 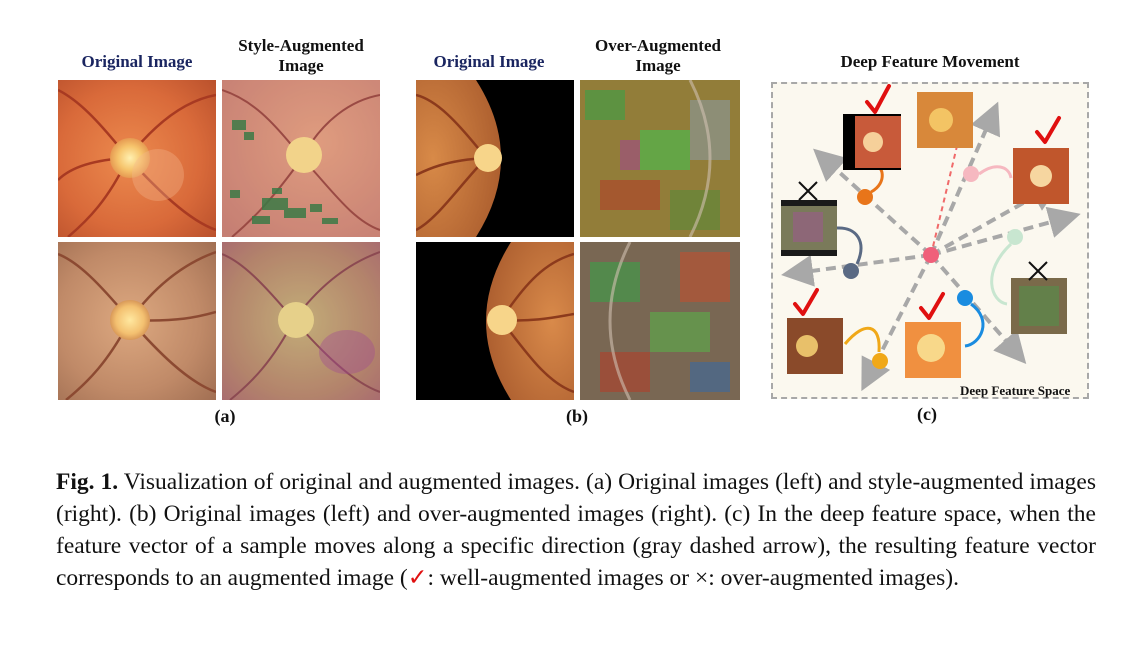 What do you see at coordinates (87, 482) in the screenshot?
I see `caption-fig-label: Fig. 1.` at bounding box center [87, 482].